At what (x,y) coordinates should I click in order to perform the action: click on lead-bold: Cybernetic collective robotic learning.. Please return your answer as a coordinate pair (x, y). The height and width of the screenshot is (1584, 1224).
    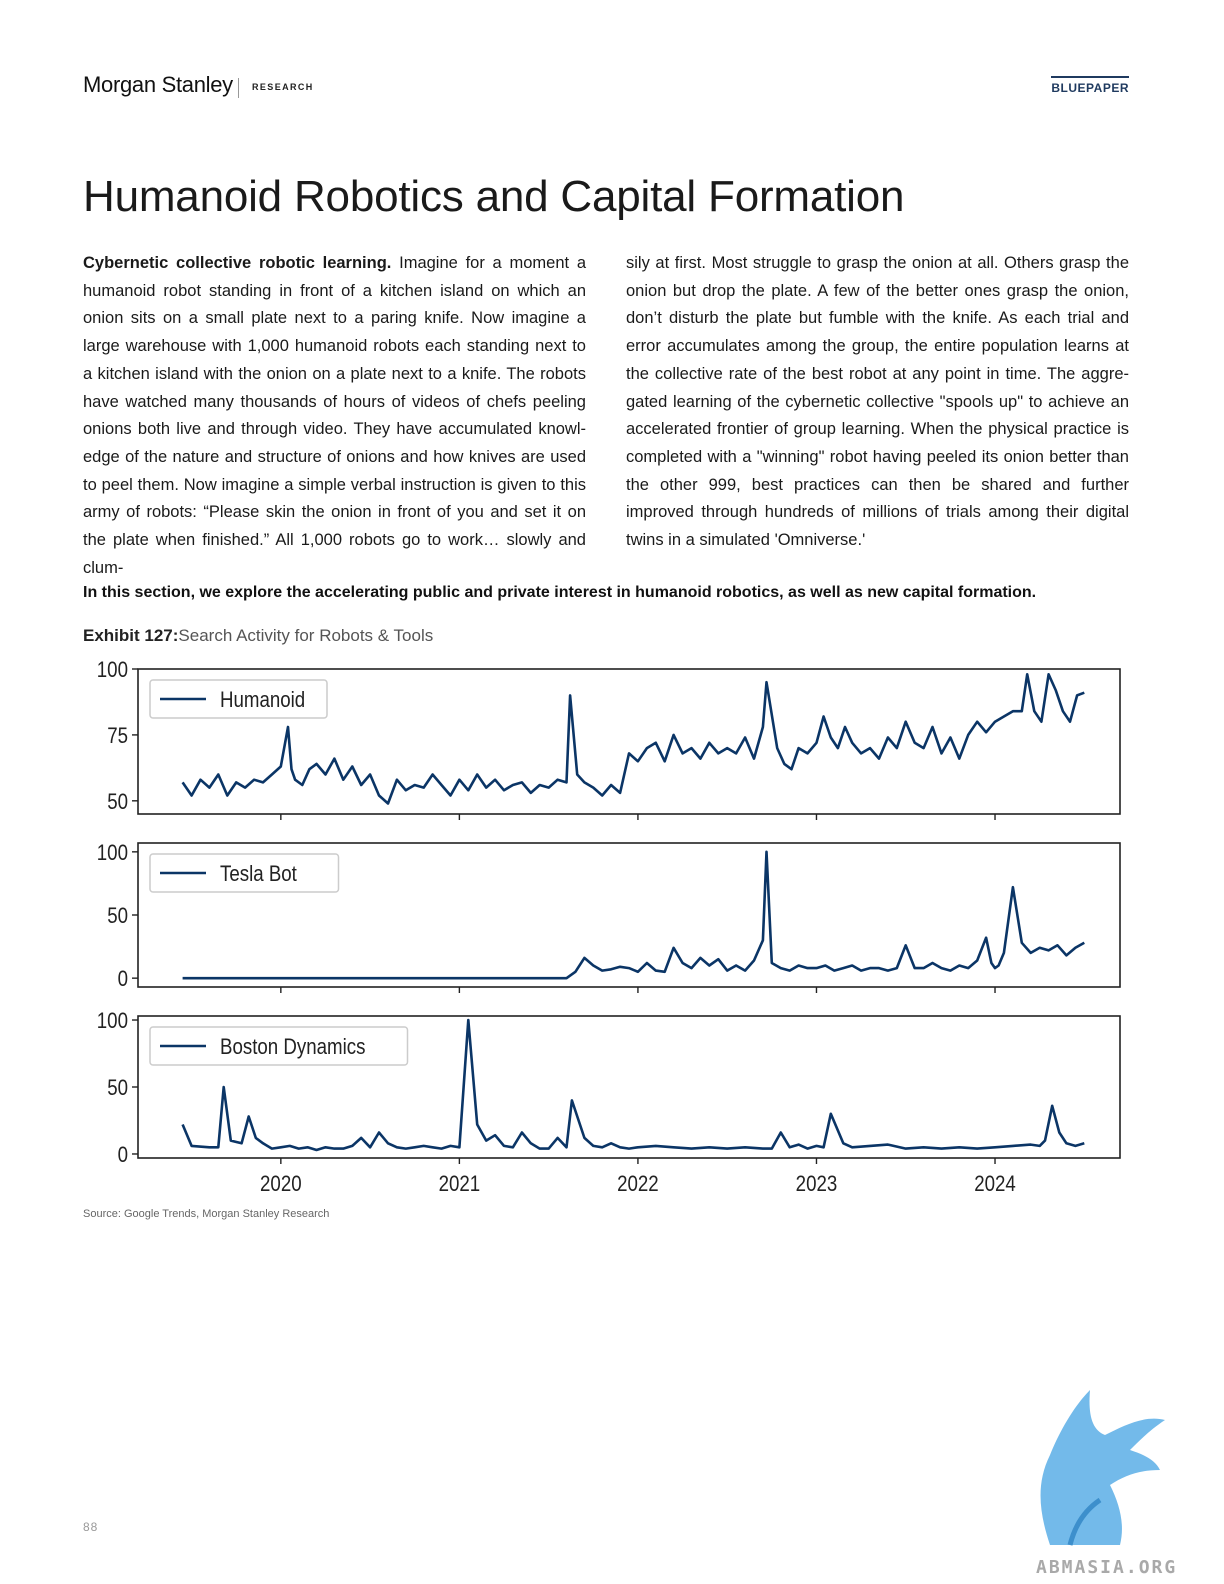
    Looking at the image, I should click on (237, 263).